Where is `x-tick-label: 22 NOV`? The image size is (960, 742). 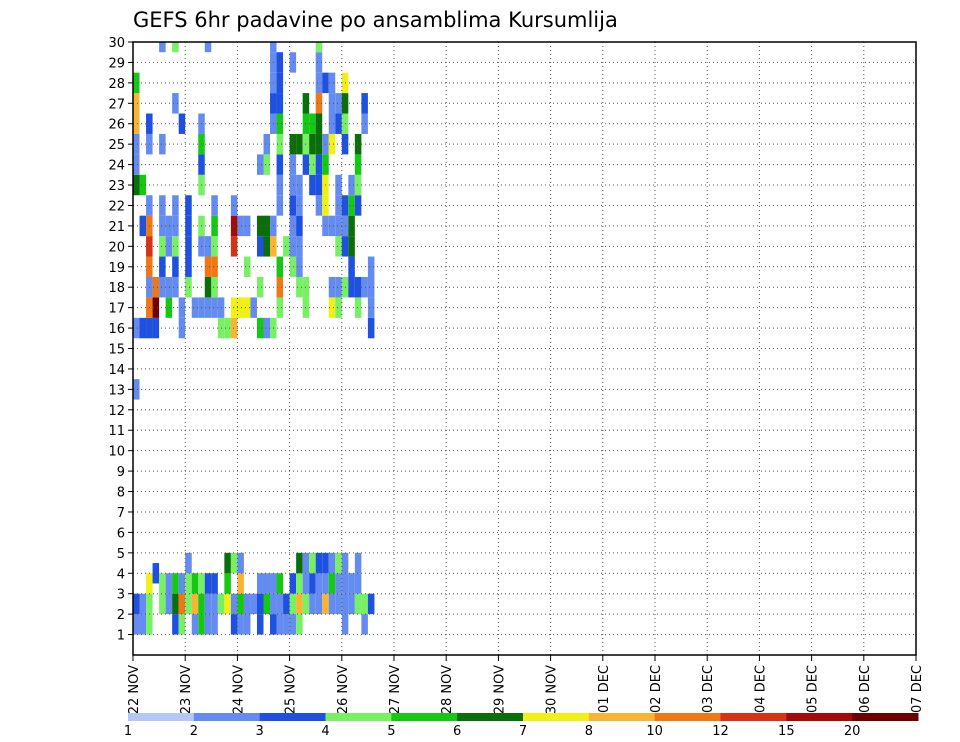 x-tick-label: 22 NOV is located at coordinates (134, 689).